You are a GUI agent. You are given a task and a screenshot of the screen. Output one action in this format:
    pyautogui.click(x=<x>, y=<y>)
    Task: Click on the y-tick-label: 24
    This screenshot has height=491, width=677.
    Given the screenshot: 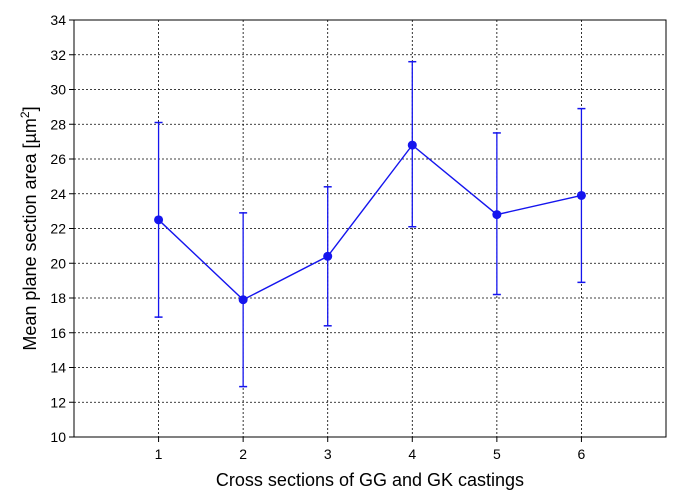 What is the action you would take?
    pyautogui.click(x=58, y=194)
    